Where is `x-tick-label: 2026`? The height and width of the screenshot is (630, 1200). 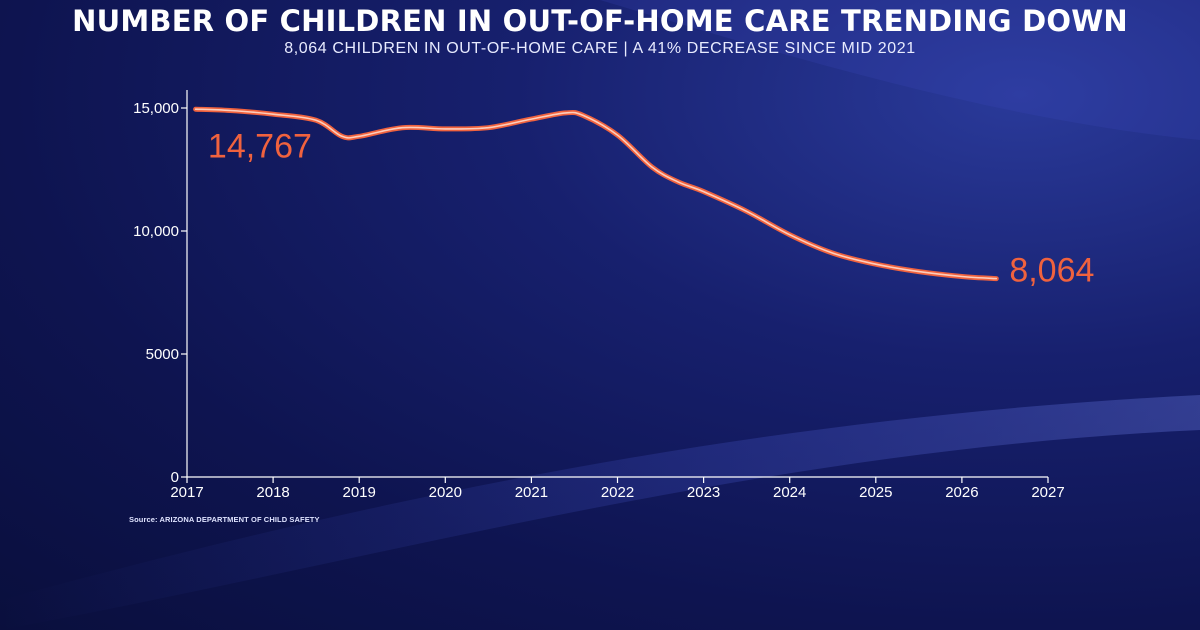
x-tick-label: 2026 is located at coordinates (961, 492).